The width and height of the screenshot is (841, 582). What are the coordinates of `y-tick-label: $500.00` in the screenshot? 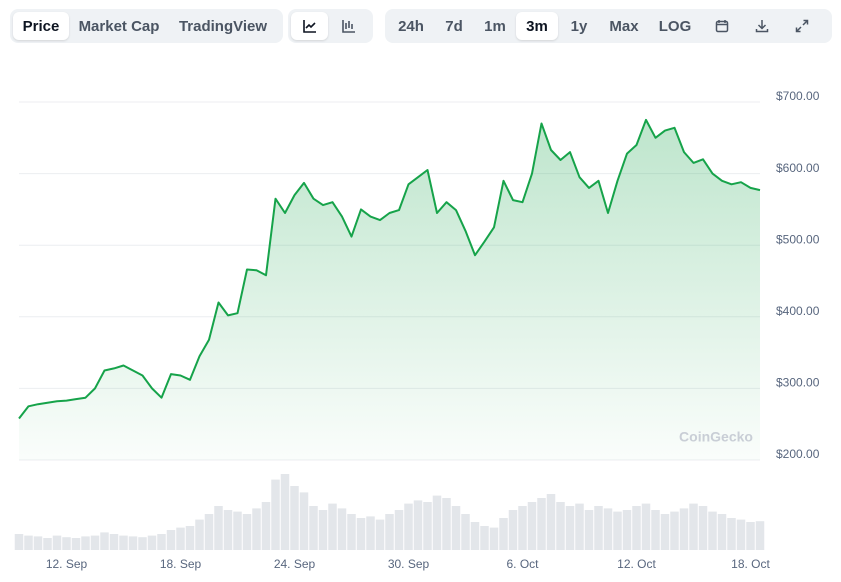 It's located at (798, 239).